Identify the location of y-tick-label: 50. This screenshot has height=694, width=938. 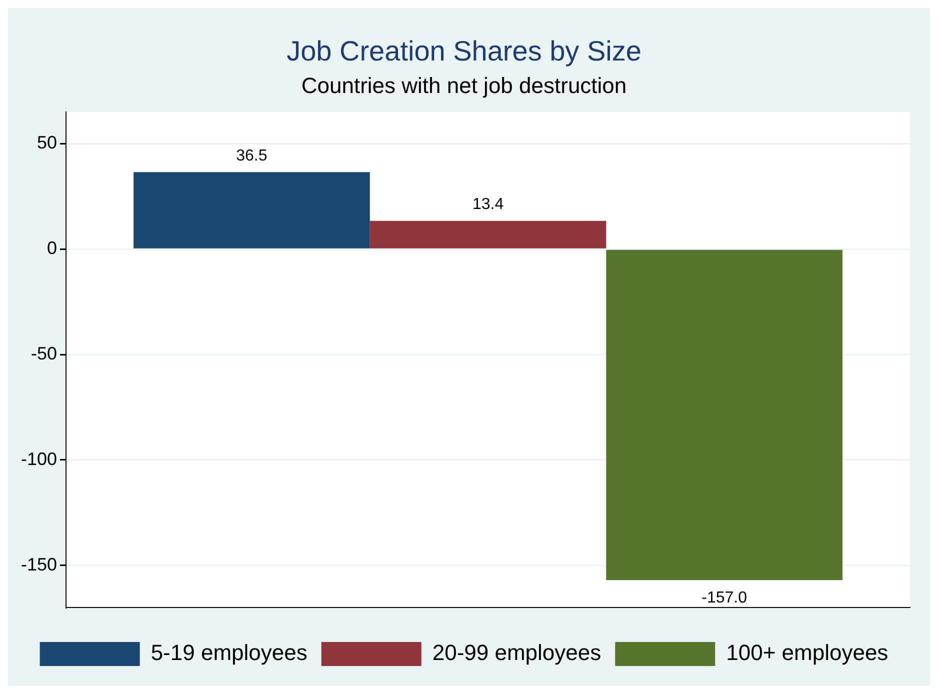
(47, 142).